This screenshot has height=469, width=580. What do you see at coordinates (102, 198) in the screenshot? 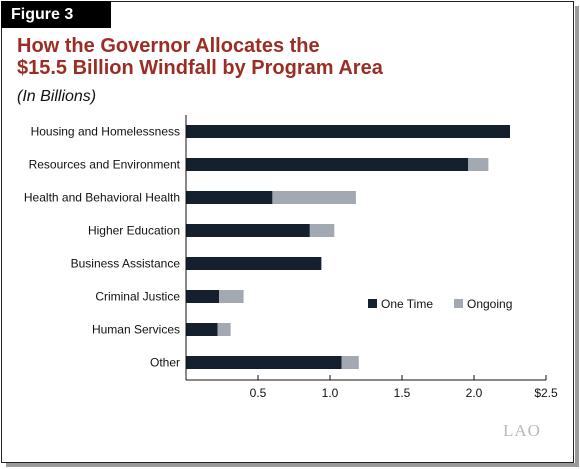
I see `category-label: Health and Behavioral Health` at bounding box center [102, 198].